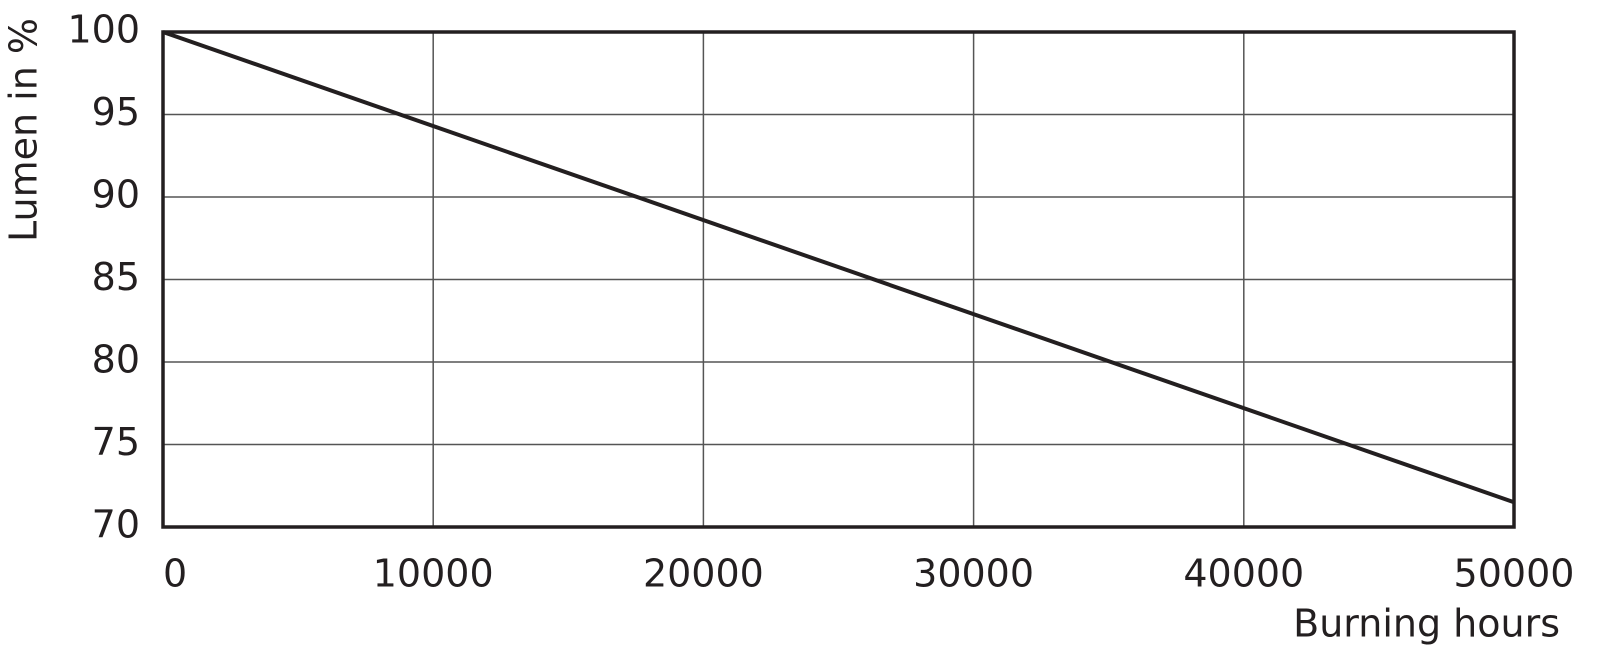 This screenshot has width=1600, height=667. Describe the element at coordinates (973, 574) in the screenshot. I see `x-tick-label: 30000` at that location.